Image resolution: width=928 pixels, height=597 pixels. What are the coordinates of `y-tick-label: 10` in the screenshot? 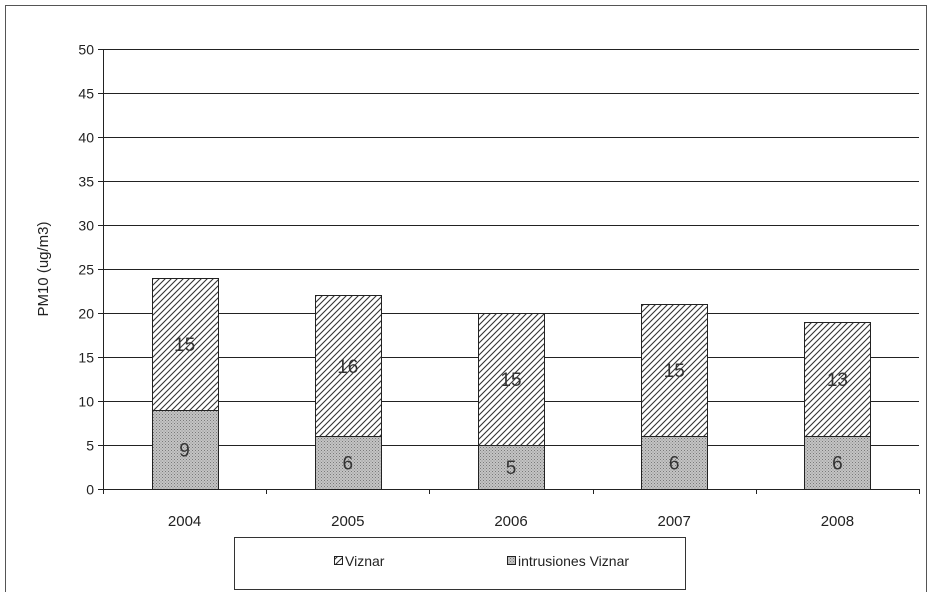 It's located at (86, 402).